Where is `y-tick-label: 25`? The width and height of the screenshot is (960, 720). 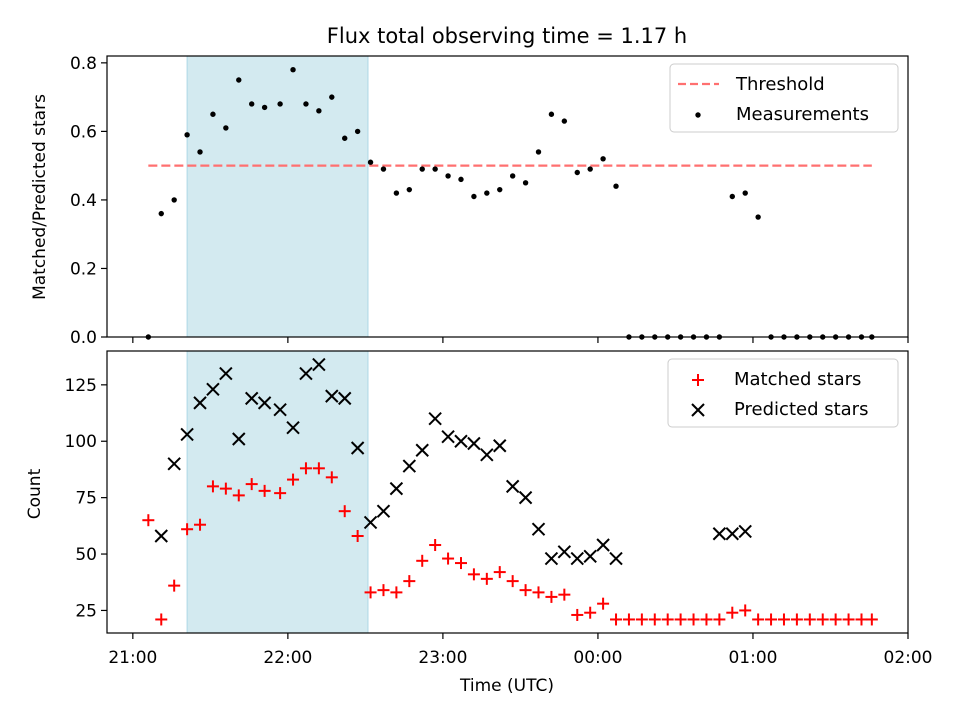
y-tick-label: 25 is located at coordinates (86, 611).